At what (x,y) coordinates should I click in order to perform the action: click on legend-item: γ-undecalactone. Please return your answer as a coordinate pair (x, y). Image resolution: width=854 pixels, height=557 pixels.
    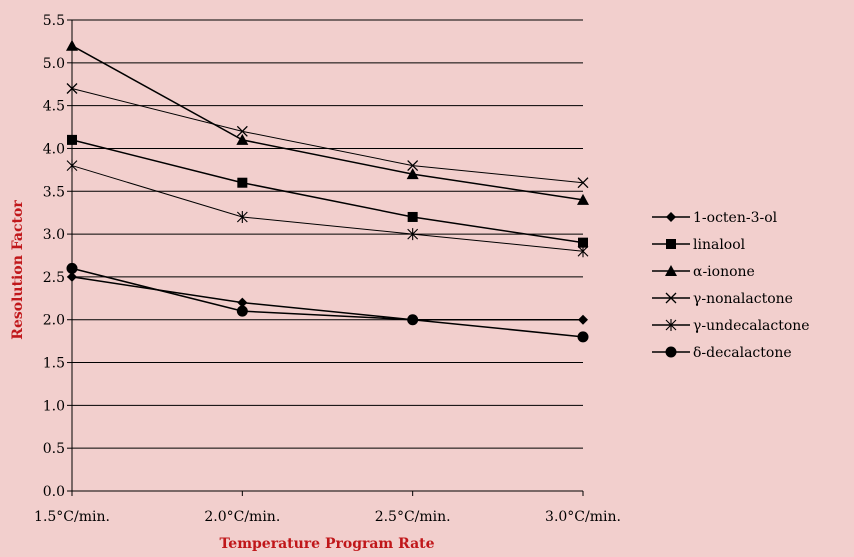
    Looking at the image, I should click on (731, 326).